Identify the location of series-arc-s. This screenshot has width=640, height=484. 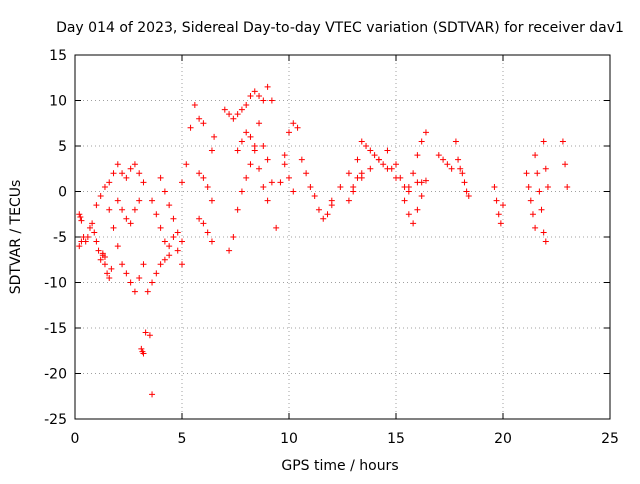
(252, 166).